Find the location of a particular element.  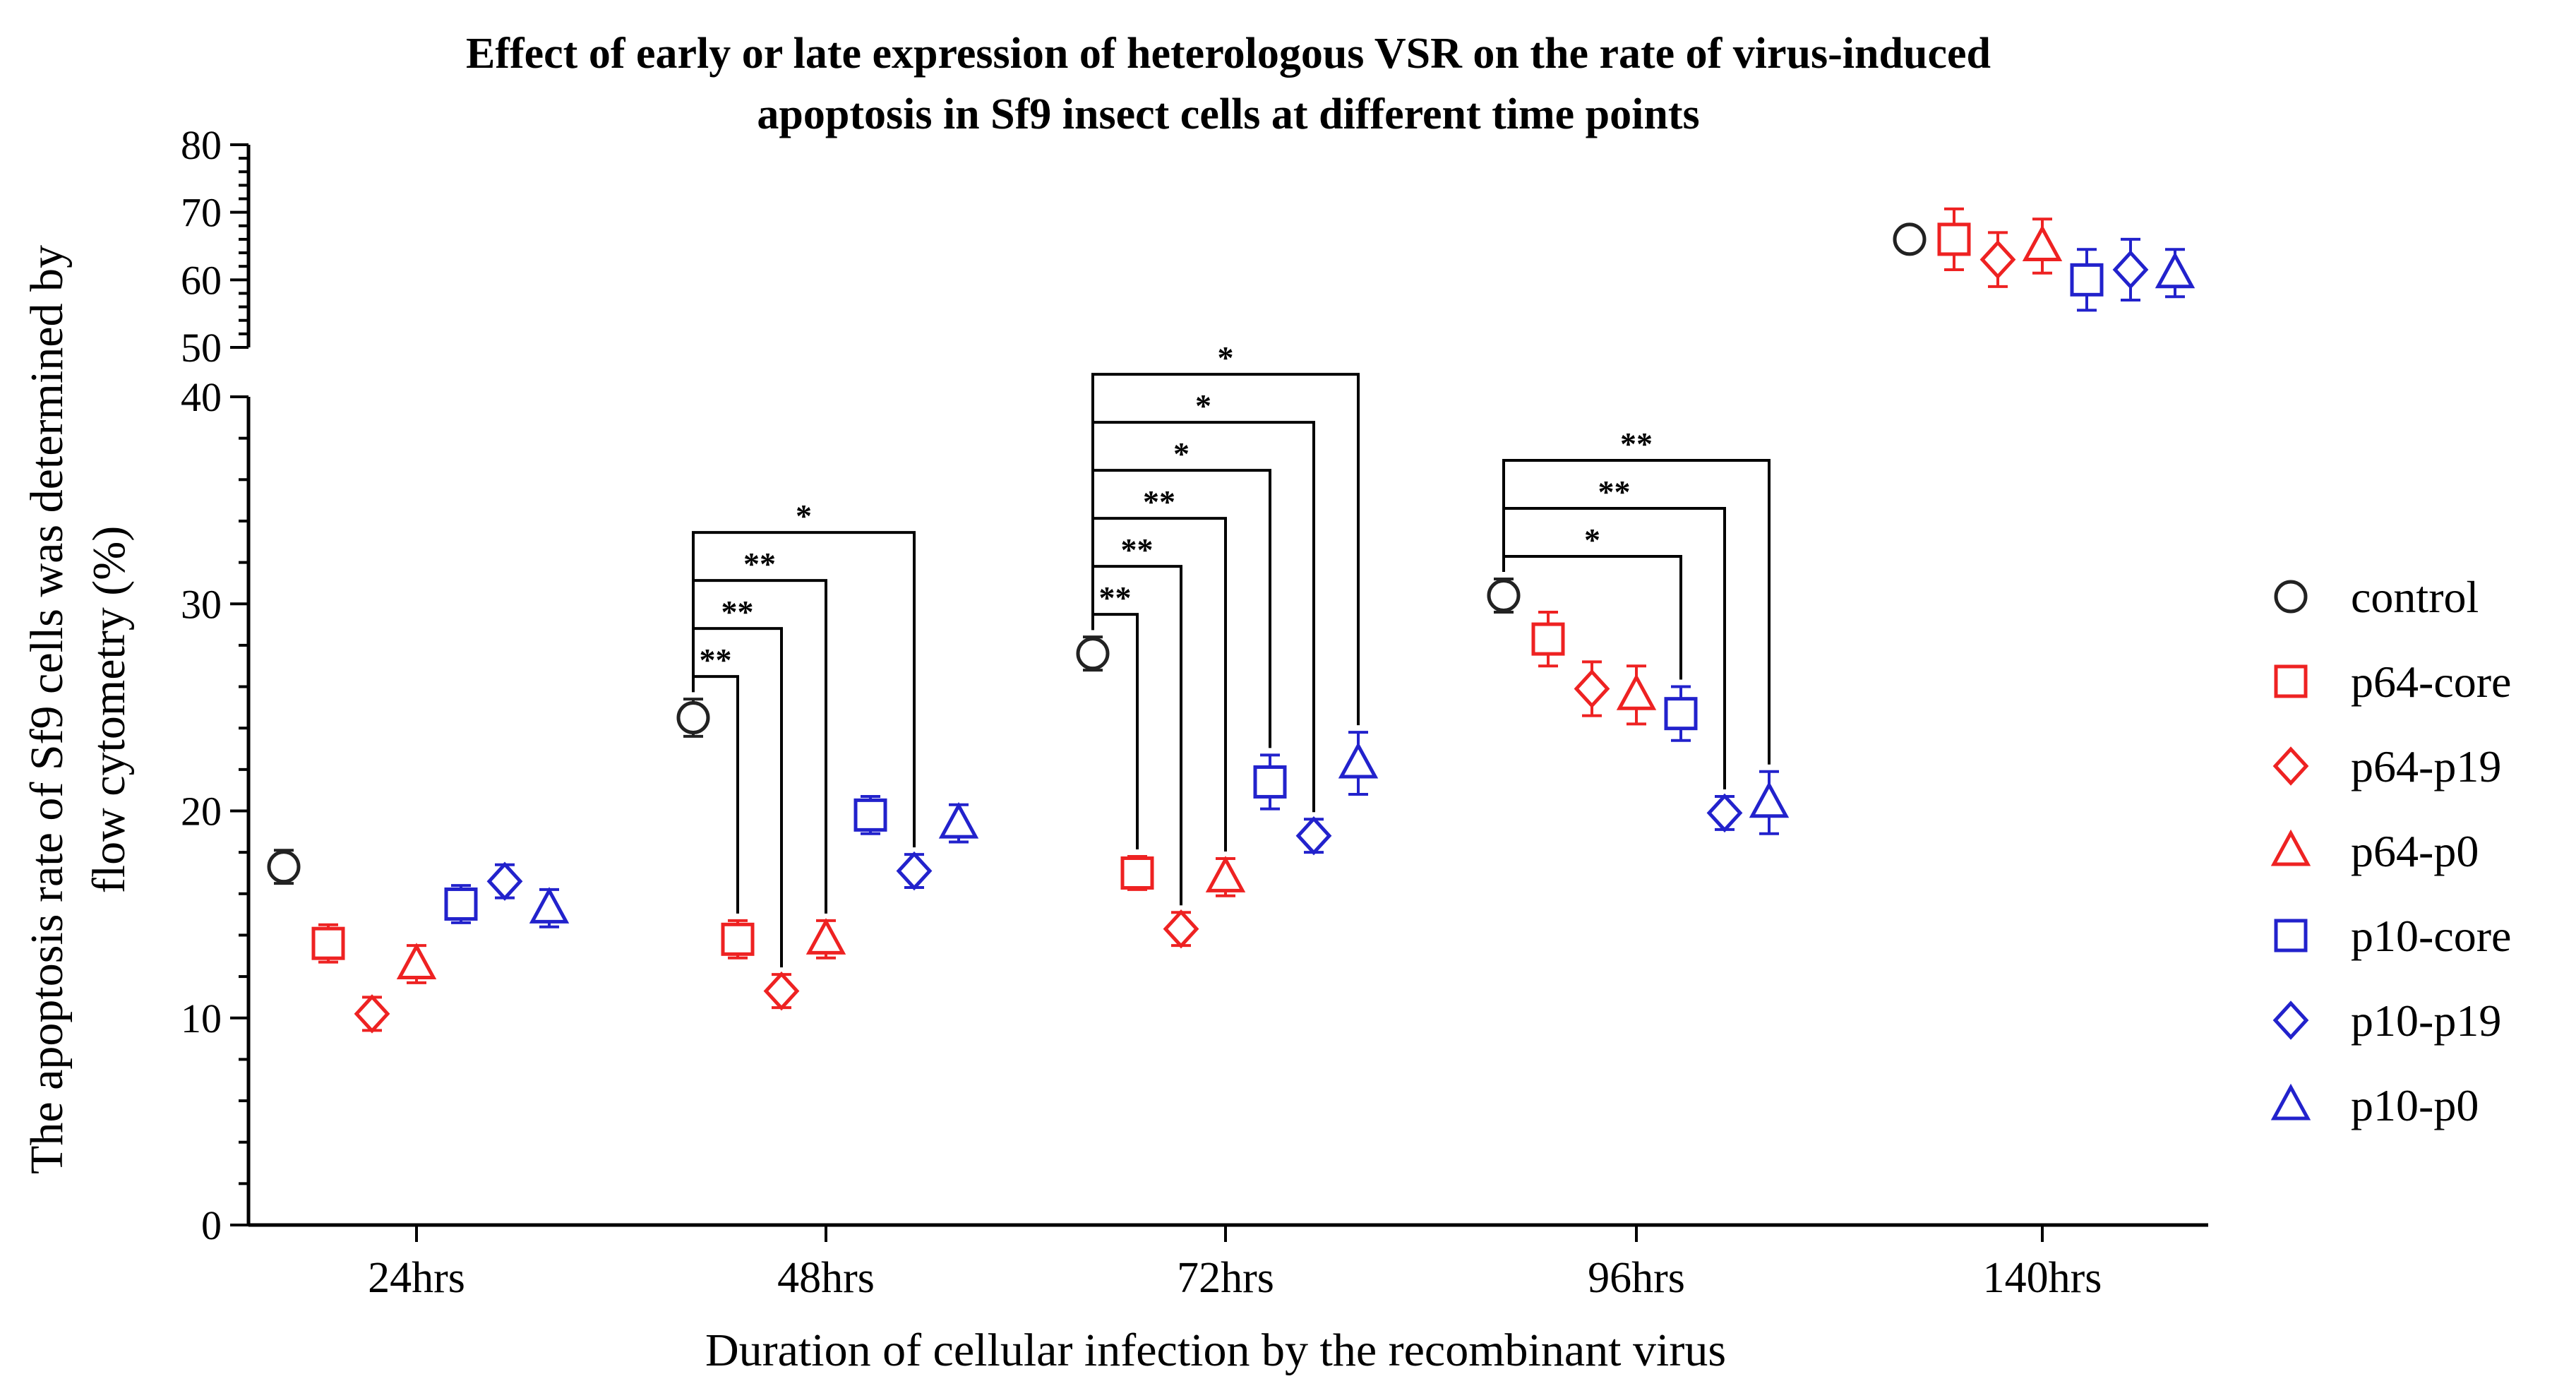

y-tick-label: 30 is located at coordinates (201, 604).